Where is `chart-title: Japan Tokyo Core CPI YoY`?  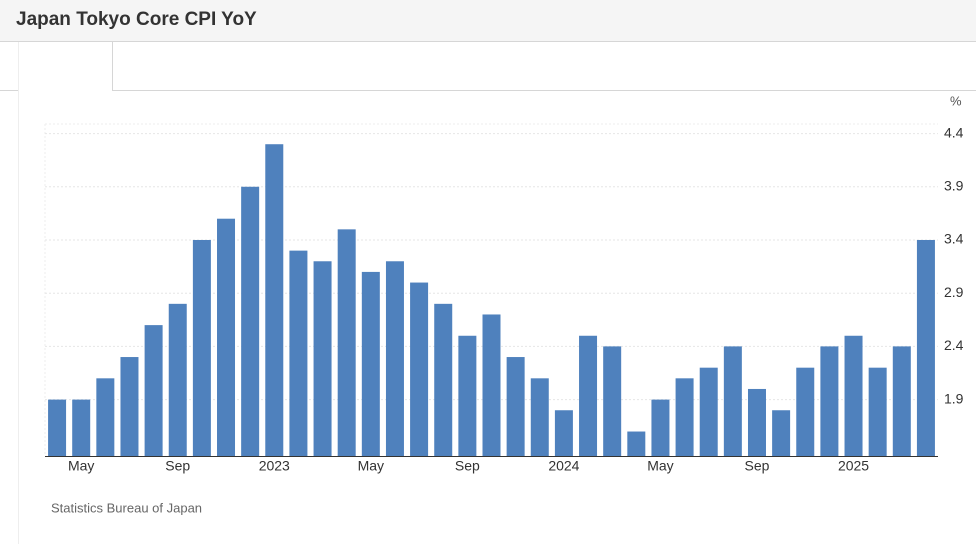 chart-title: Japan Tokyo Core CPI YoY is located at coordinates (136, 19).